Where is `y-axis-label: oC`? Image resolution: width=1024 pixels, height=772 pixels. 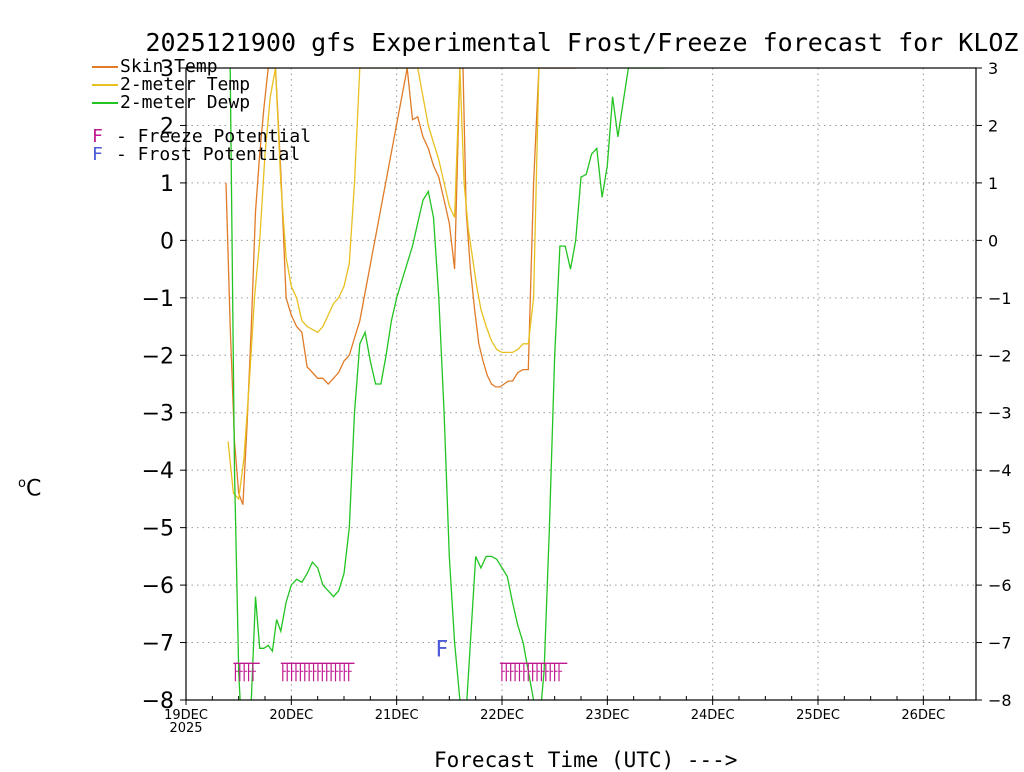 y-axis-label: oC is located at coordinates (29, 488).